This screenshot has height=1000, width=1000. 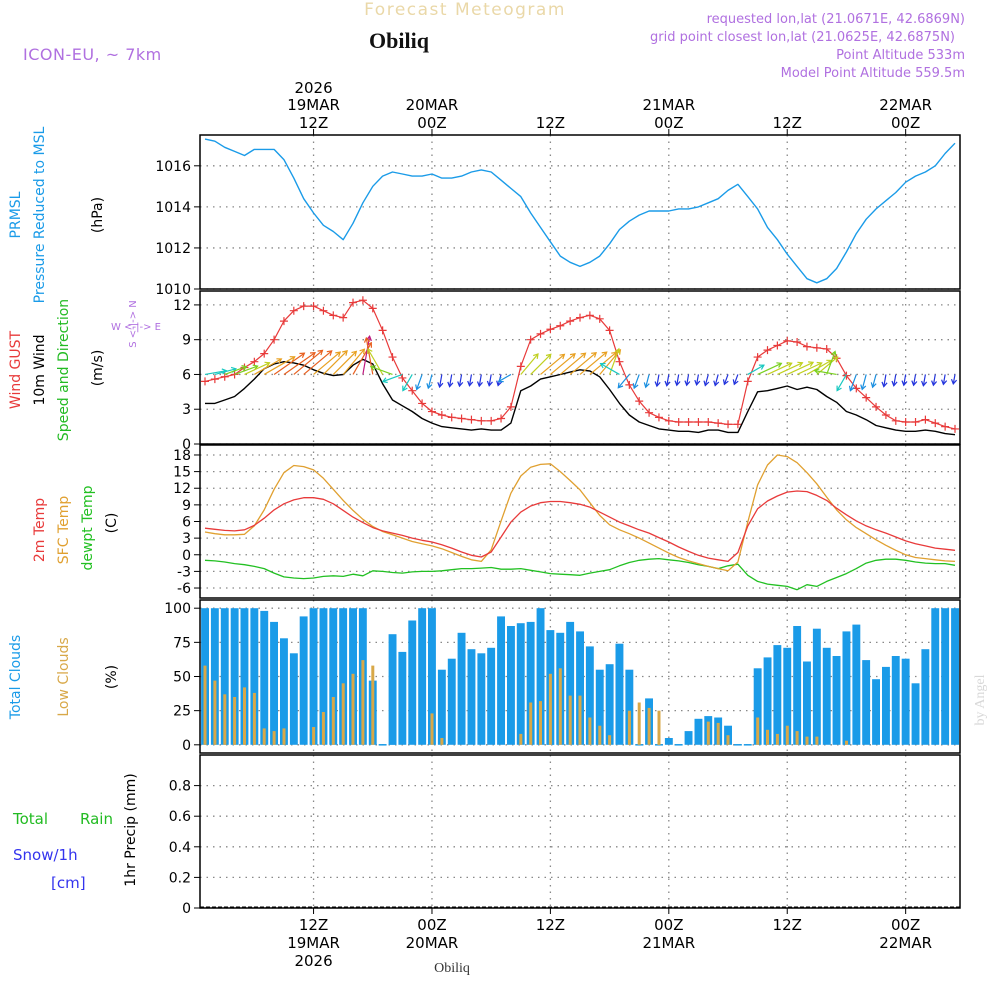 I want to click on temp-unit: (C), so click(x=112, y=523).